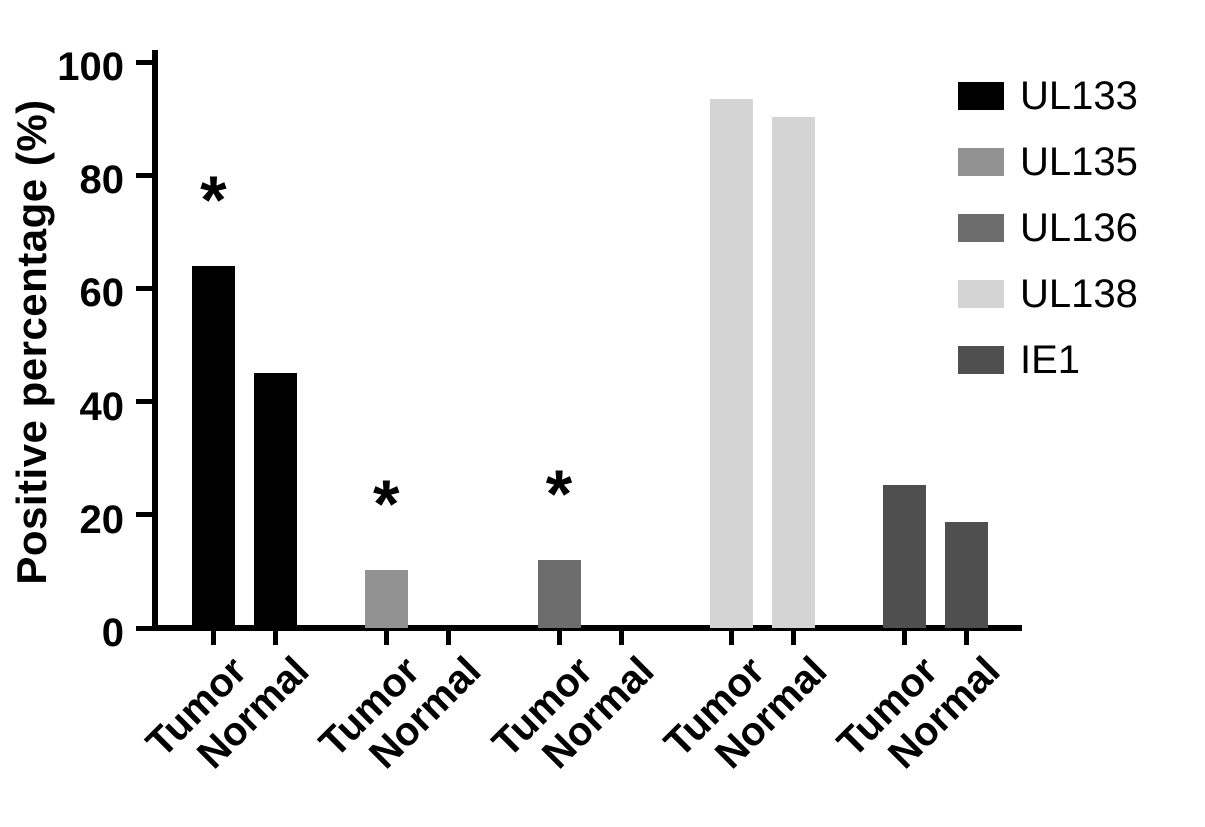  What do you see at coordinates (1079, 162) in the screenshot?
I see `legend-label: UL135` at bounding box center [1079, 162].